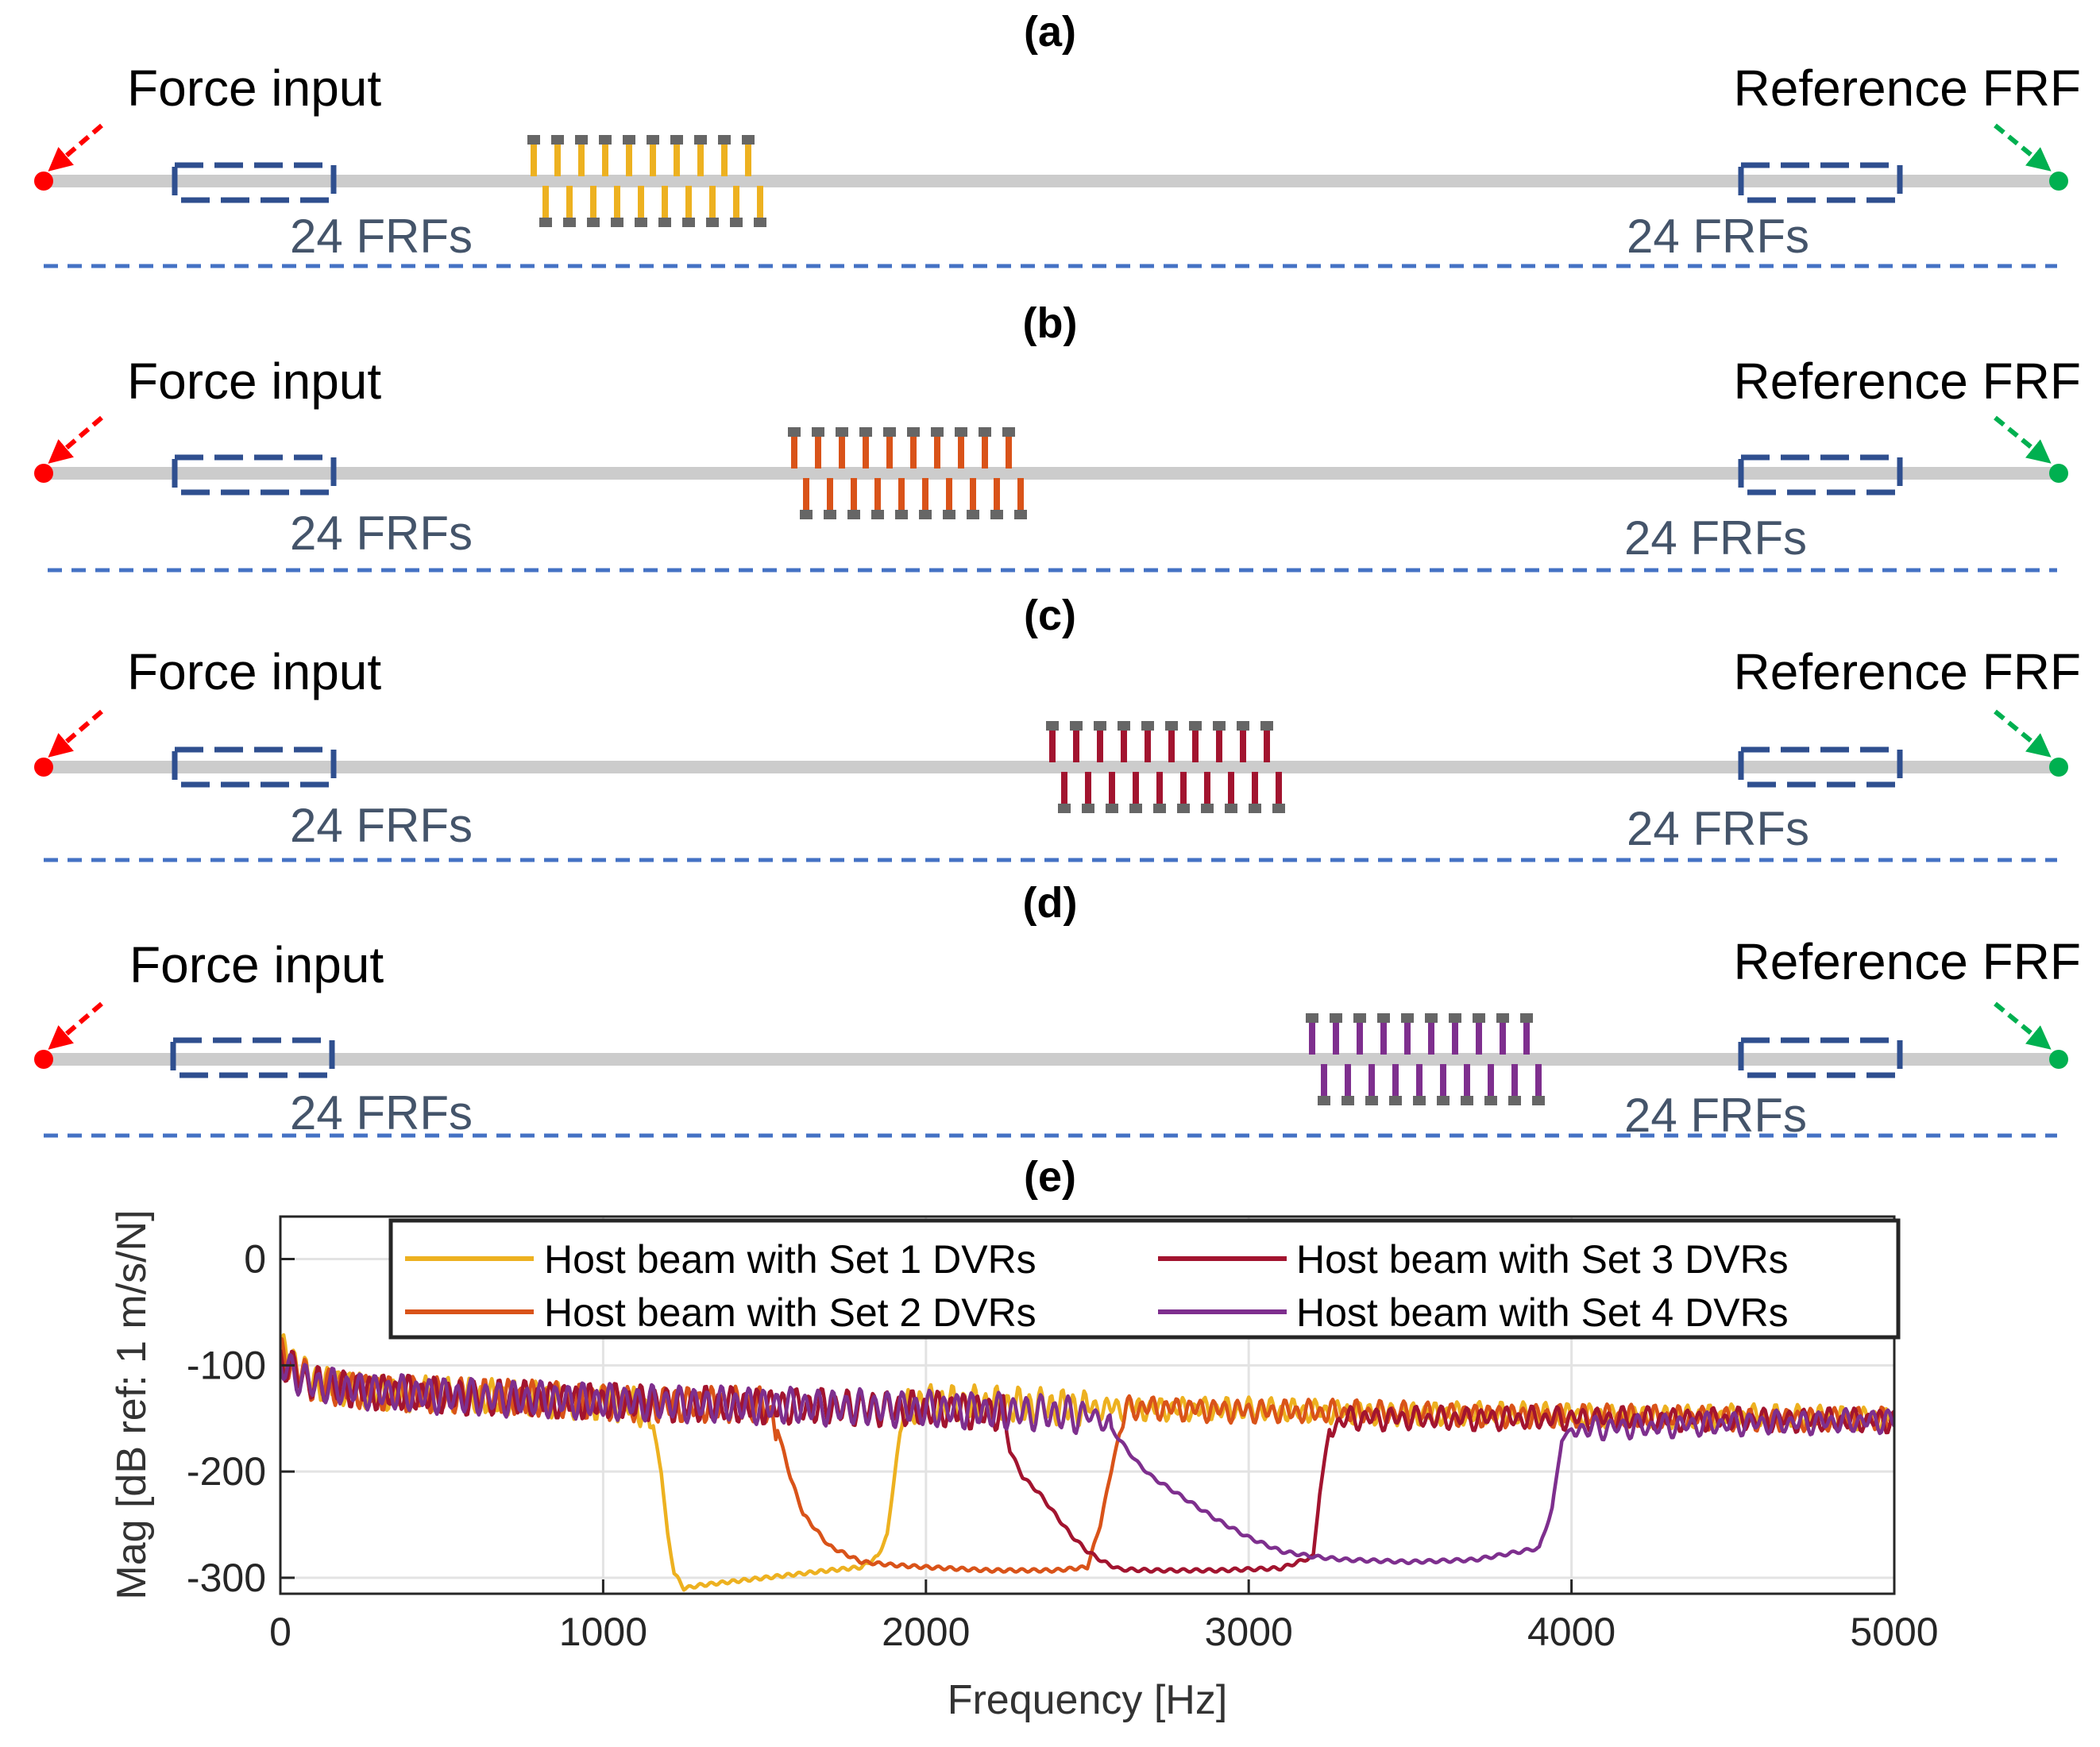  I want to click on x-tick-label: 4000, so click(1571, 1632).